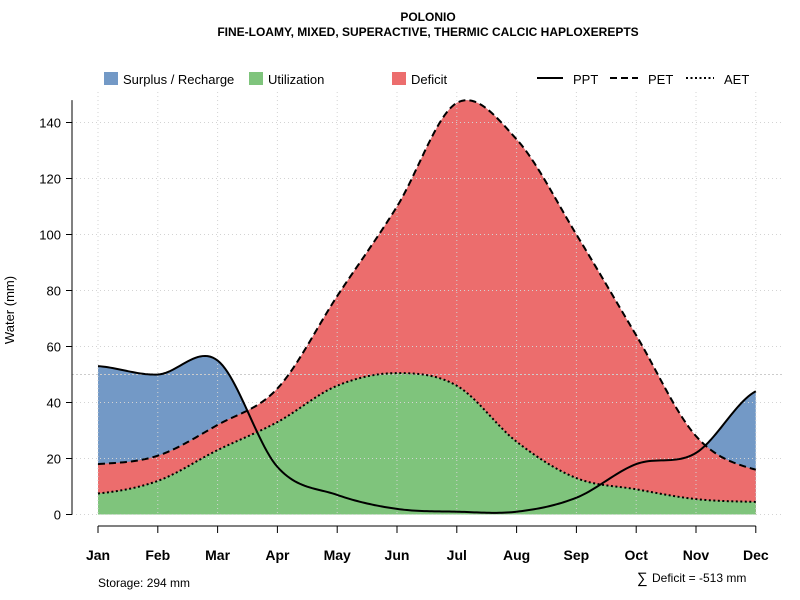 The height and width of the screenshot is (600, 800). Describe the element at coordinates (50, 179) in the screenshot. I see `y-tick-label-120: 120` at that location.